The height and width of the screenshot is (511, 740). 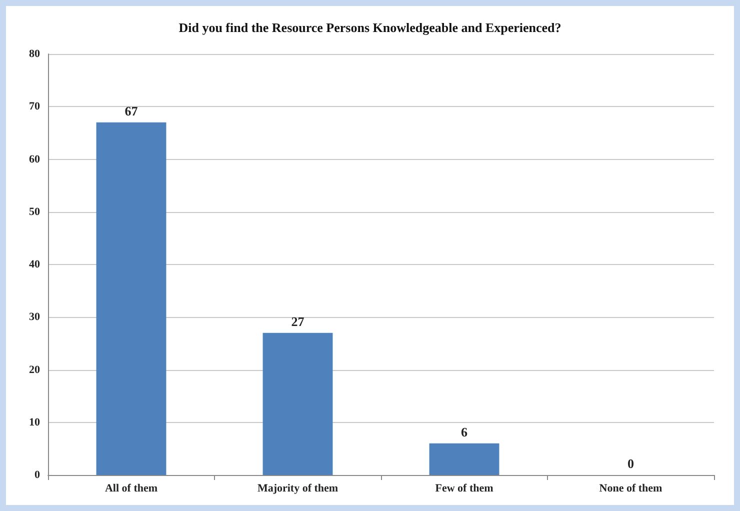 What do you see at coordinates (630, 488) in the screenshot?
I see `x-tick-label: None of them` at bounding box center [630, 488].